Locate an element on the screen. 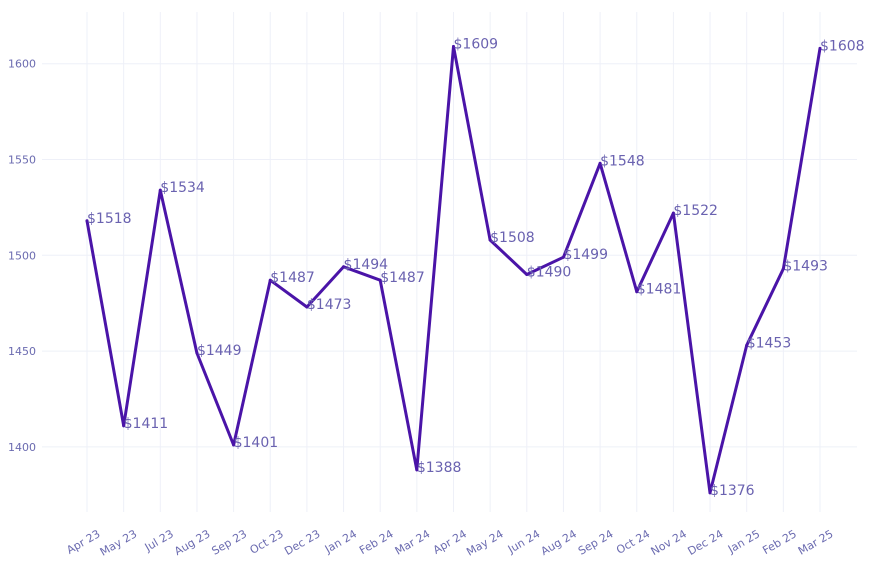  y-tick-label: 1500 is located at coordinates (22, 255).